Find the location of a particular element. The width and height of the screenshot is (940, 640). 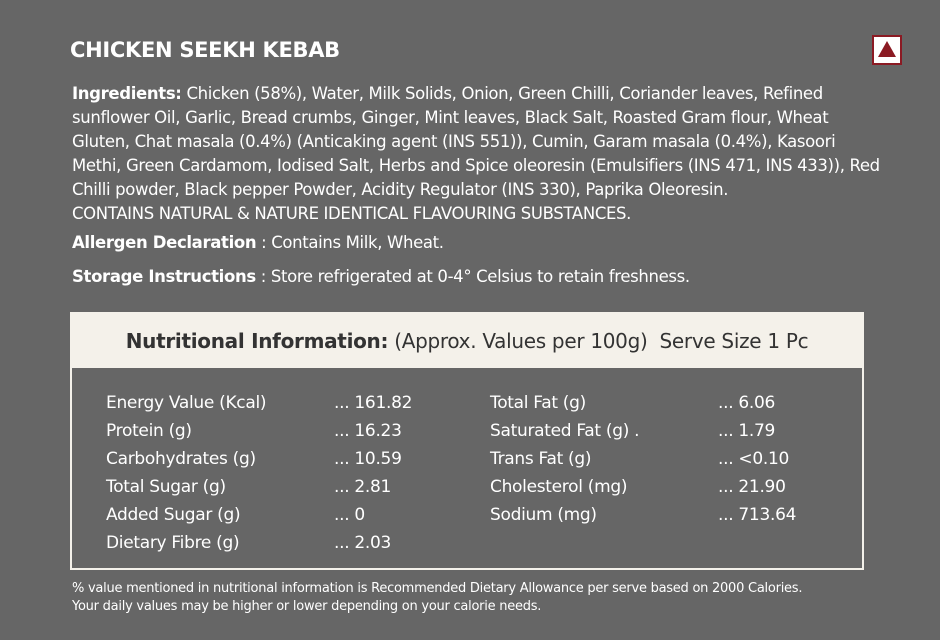

nutrient-name: Carbohydrates (g) is located at coordinates (181, 459).